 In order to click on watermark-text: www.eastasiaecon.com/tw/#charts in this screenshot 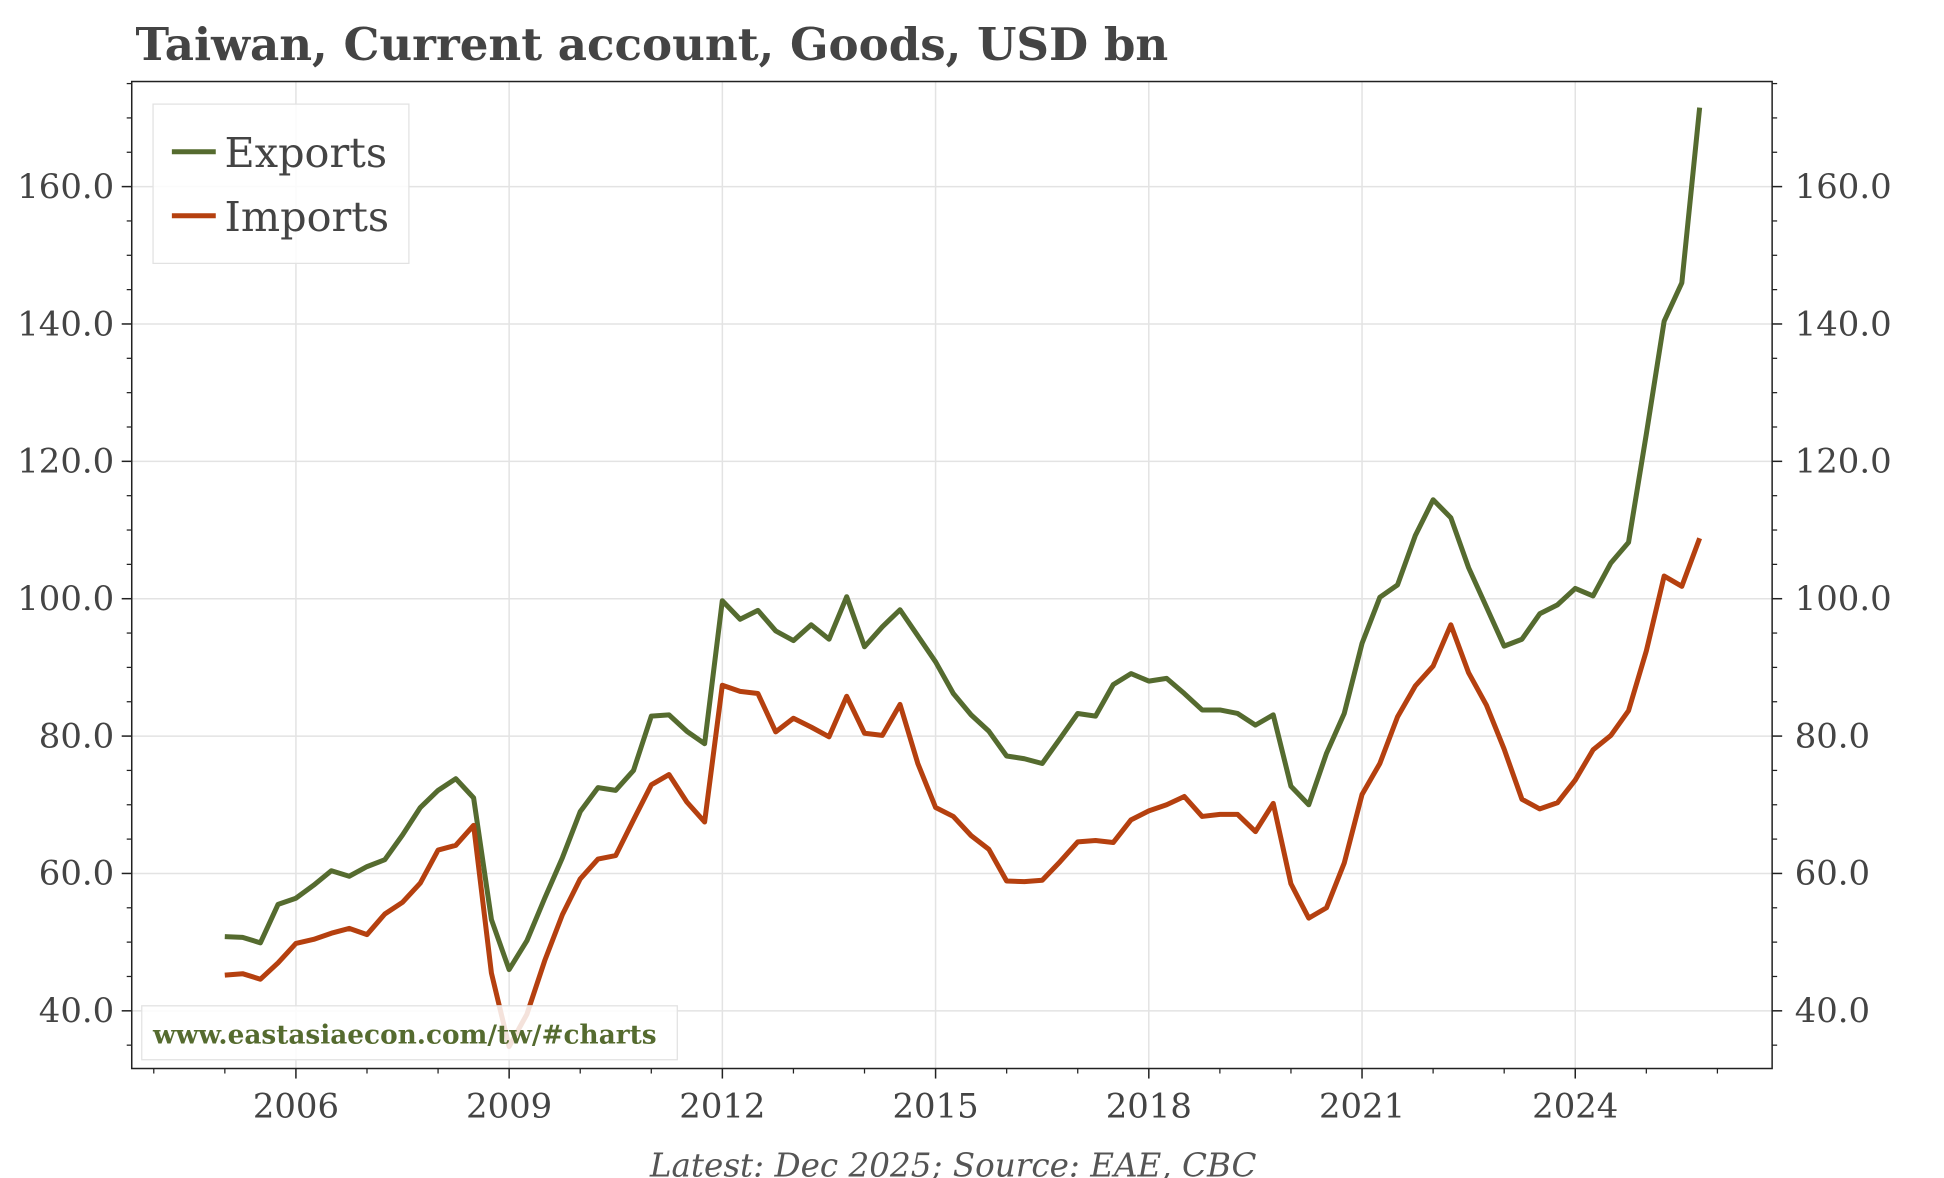, I will do `click(404, 1034)`.